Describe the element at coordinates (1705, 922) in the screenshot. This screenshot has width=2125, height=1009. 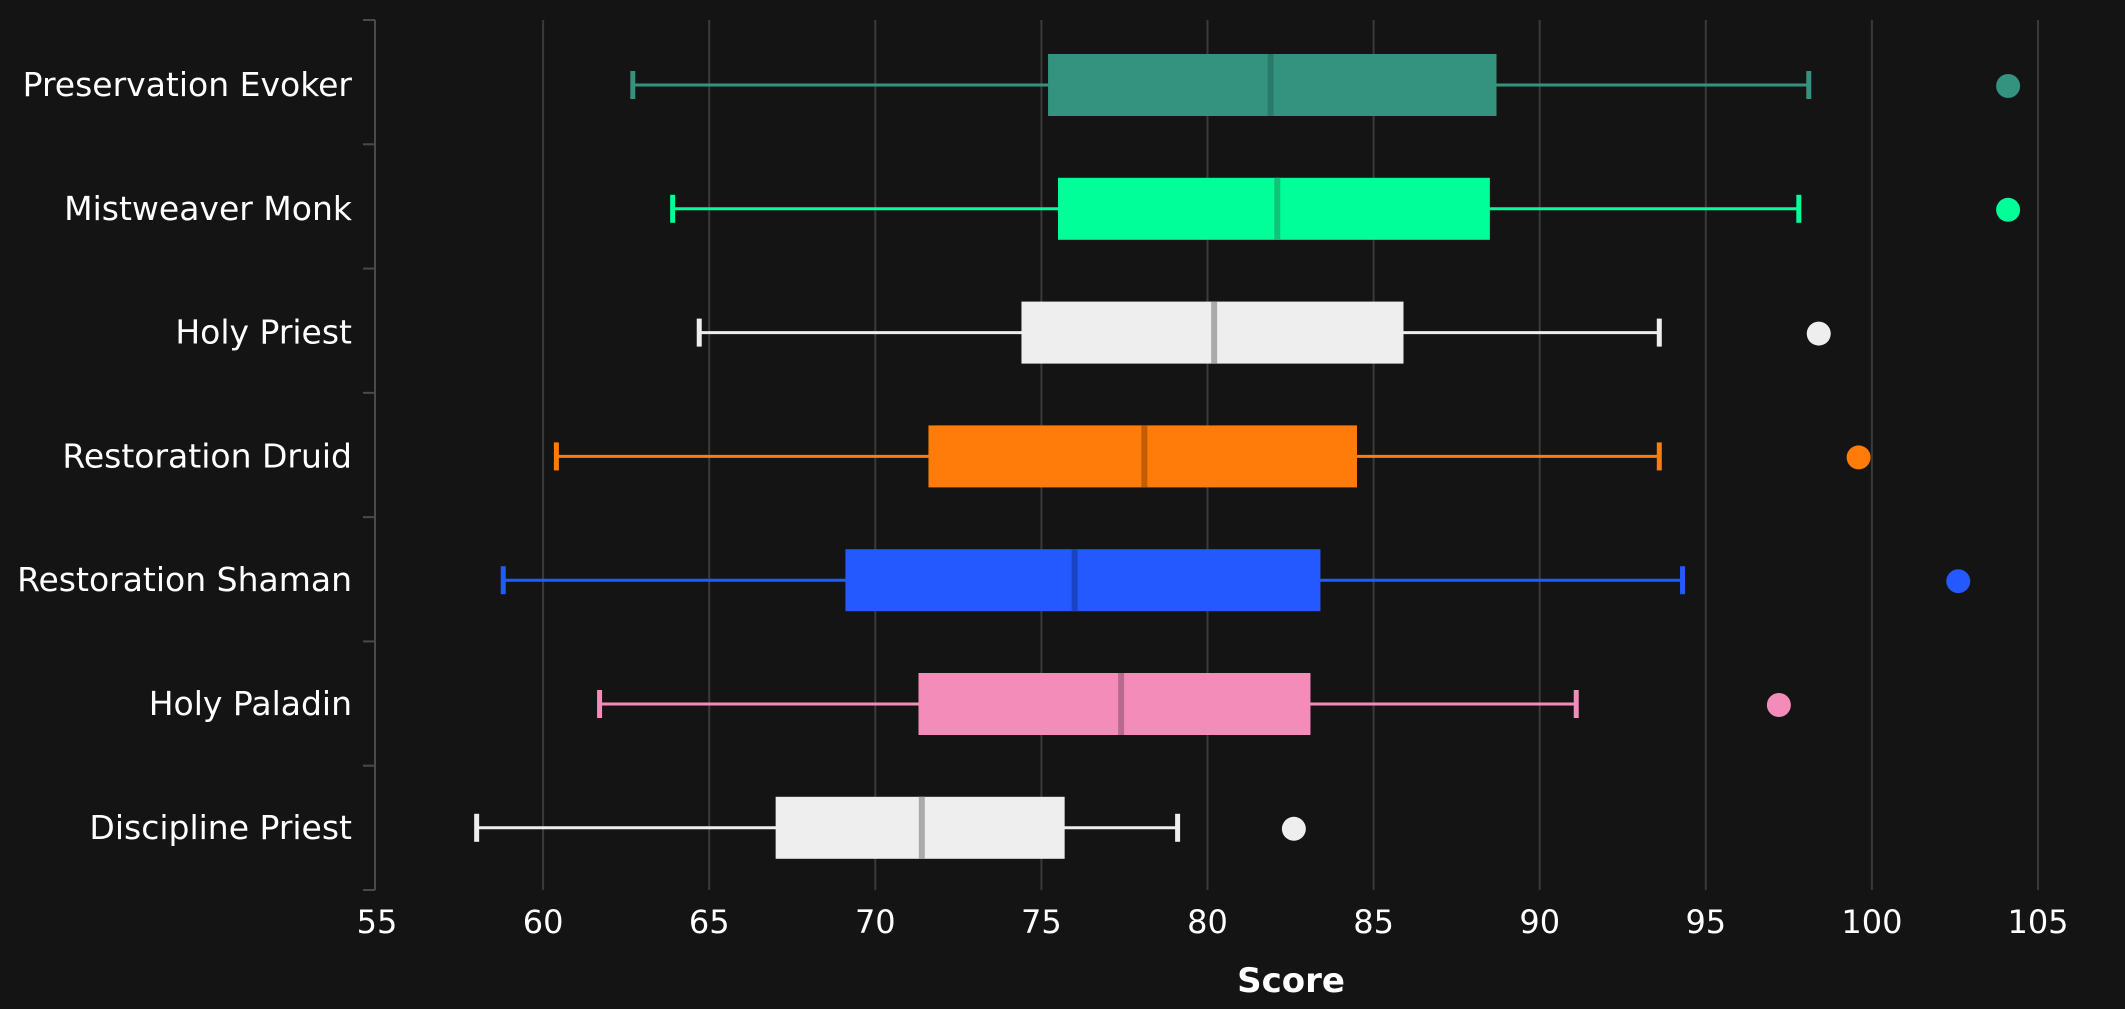
I see `x-tick-label: 95` at that location.